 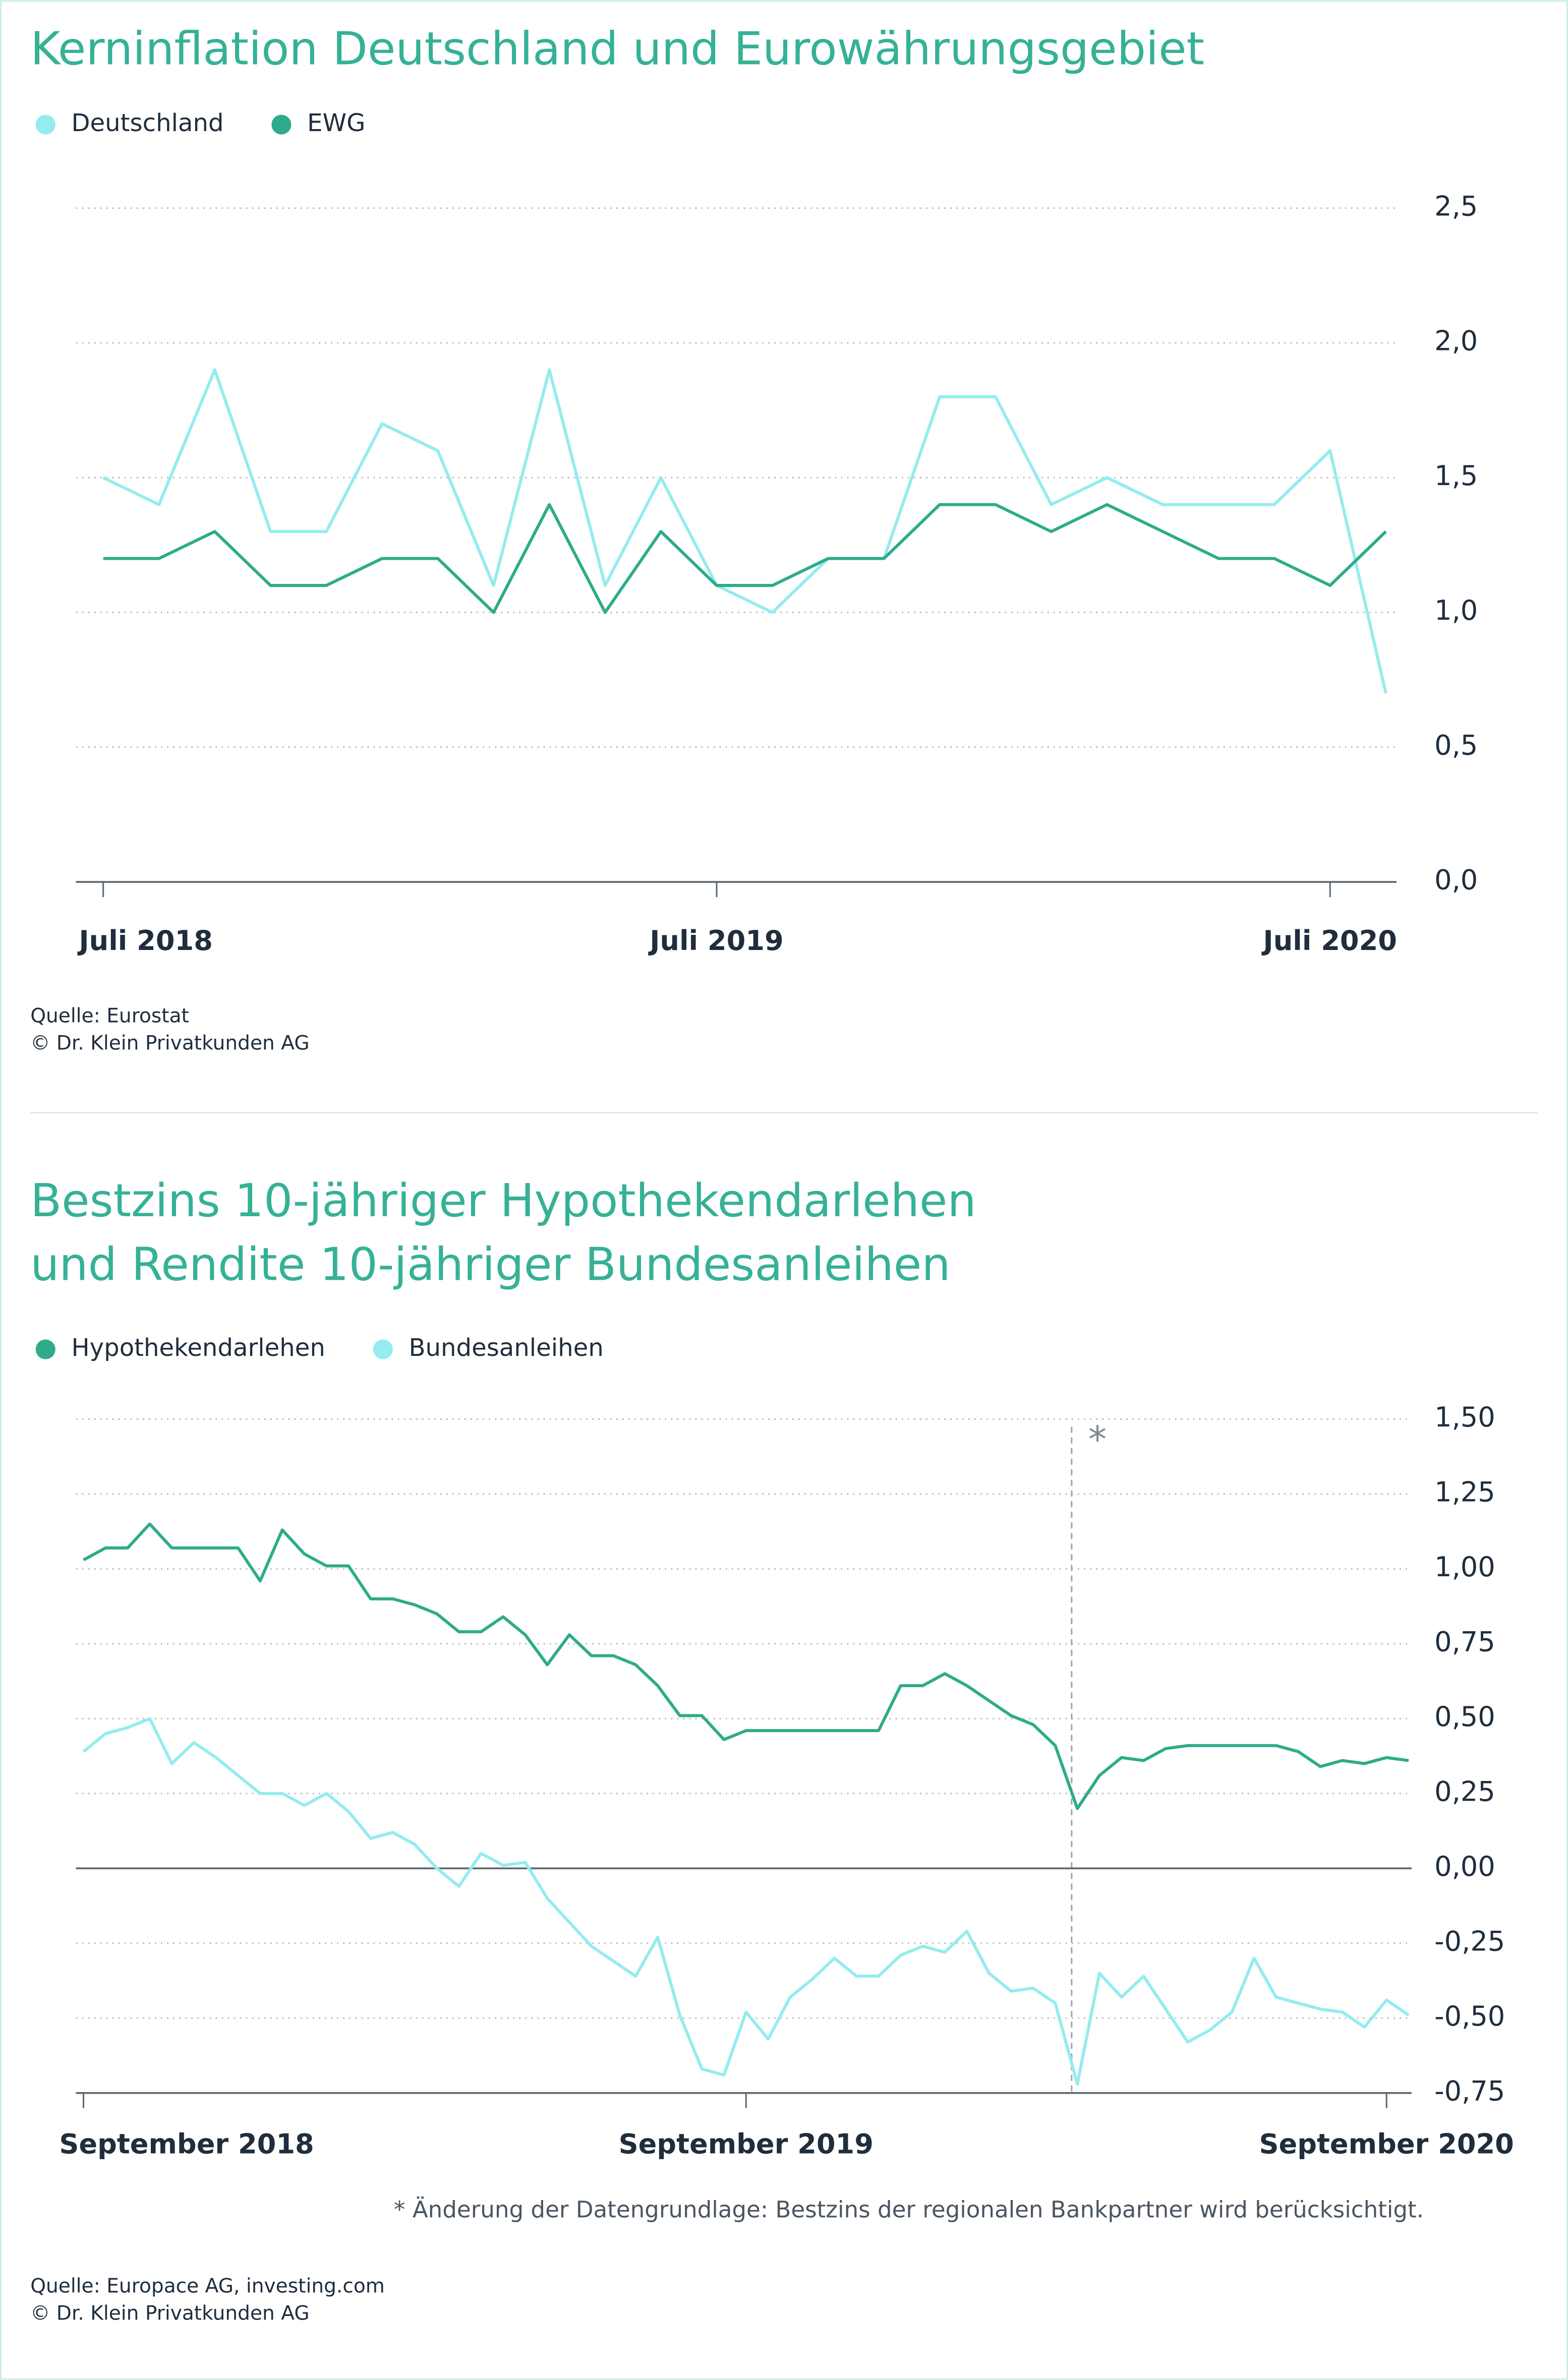 What do you see at coordinates (503, 1200) in the screenshot?
I see `chart-title: Bestzins 10-jähriger Hypothekendarlehen` at bounding box center [503, 1200].